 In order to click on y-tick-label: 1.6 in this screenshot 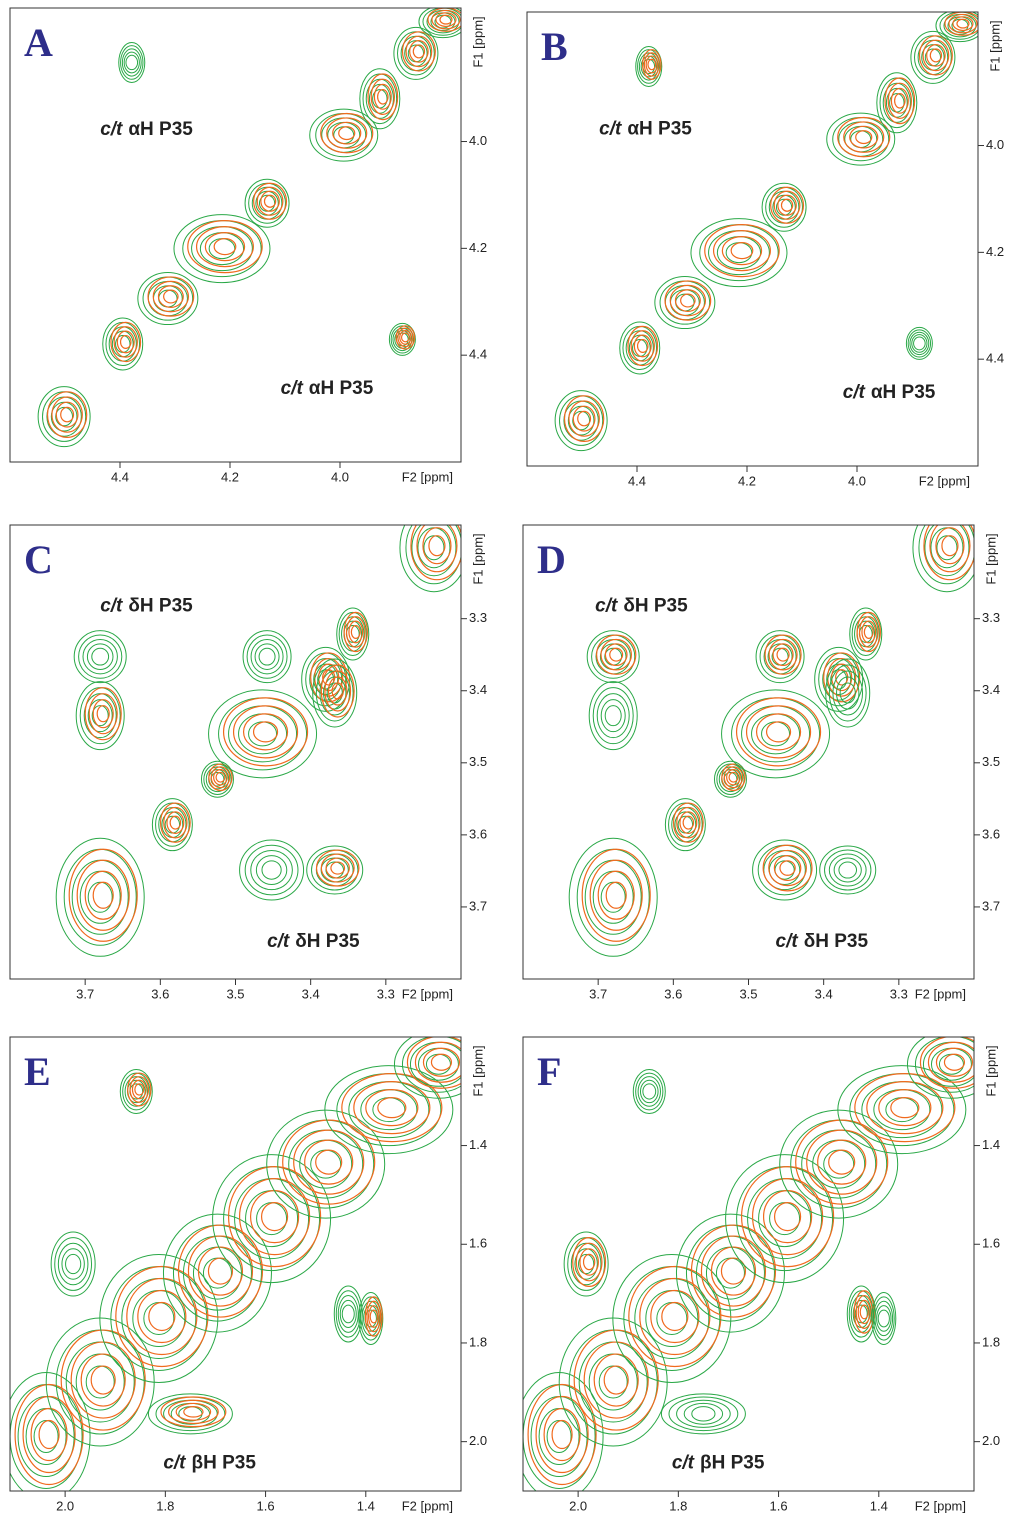, I will do `click(478, 1243)`.